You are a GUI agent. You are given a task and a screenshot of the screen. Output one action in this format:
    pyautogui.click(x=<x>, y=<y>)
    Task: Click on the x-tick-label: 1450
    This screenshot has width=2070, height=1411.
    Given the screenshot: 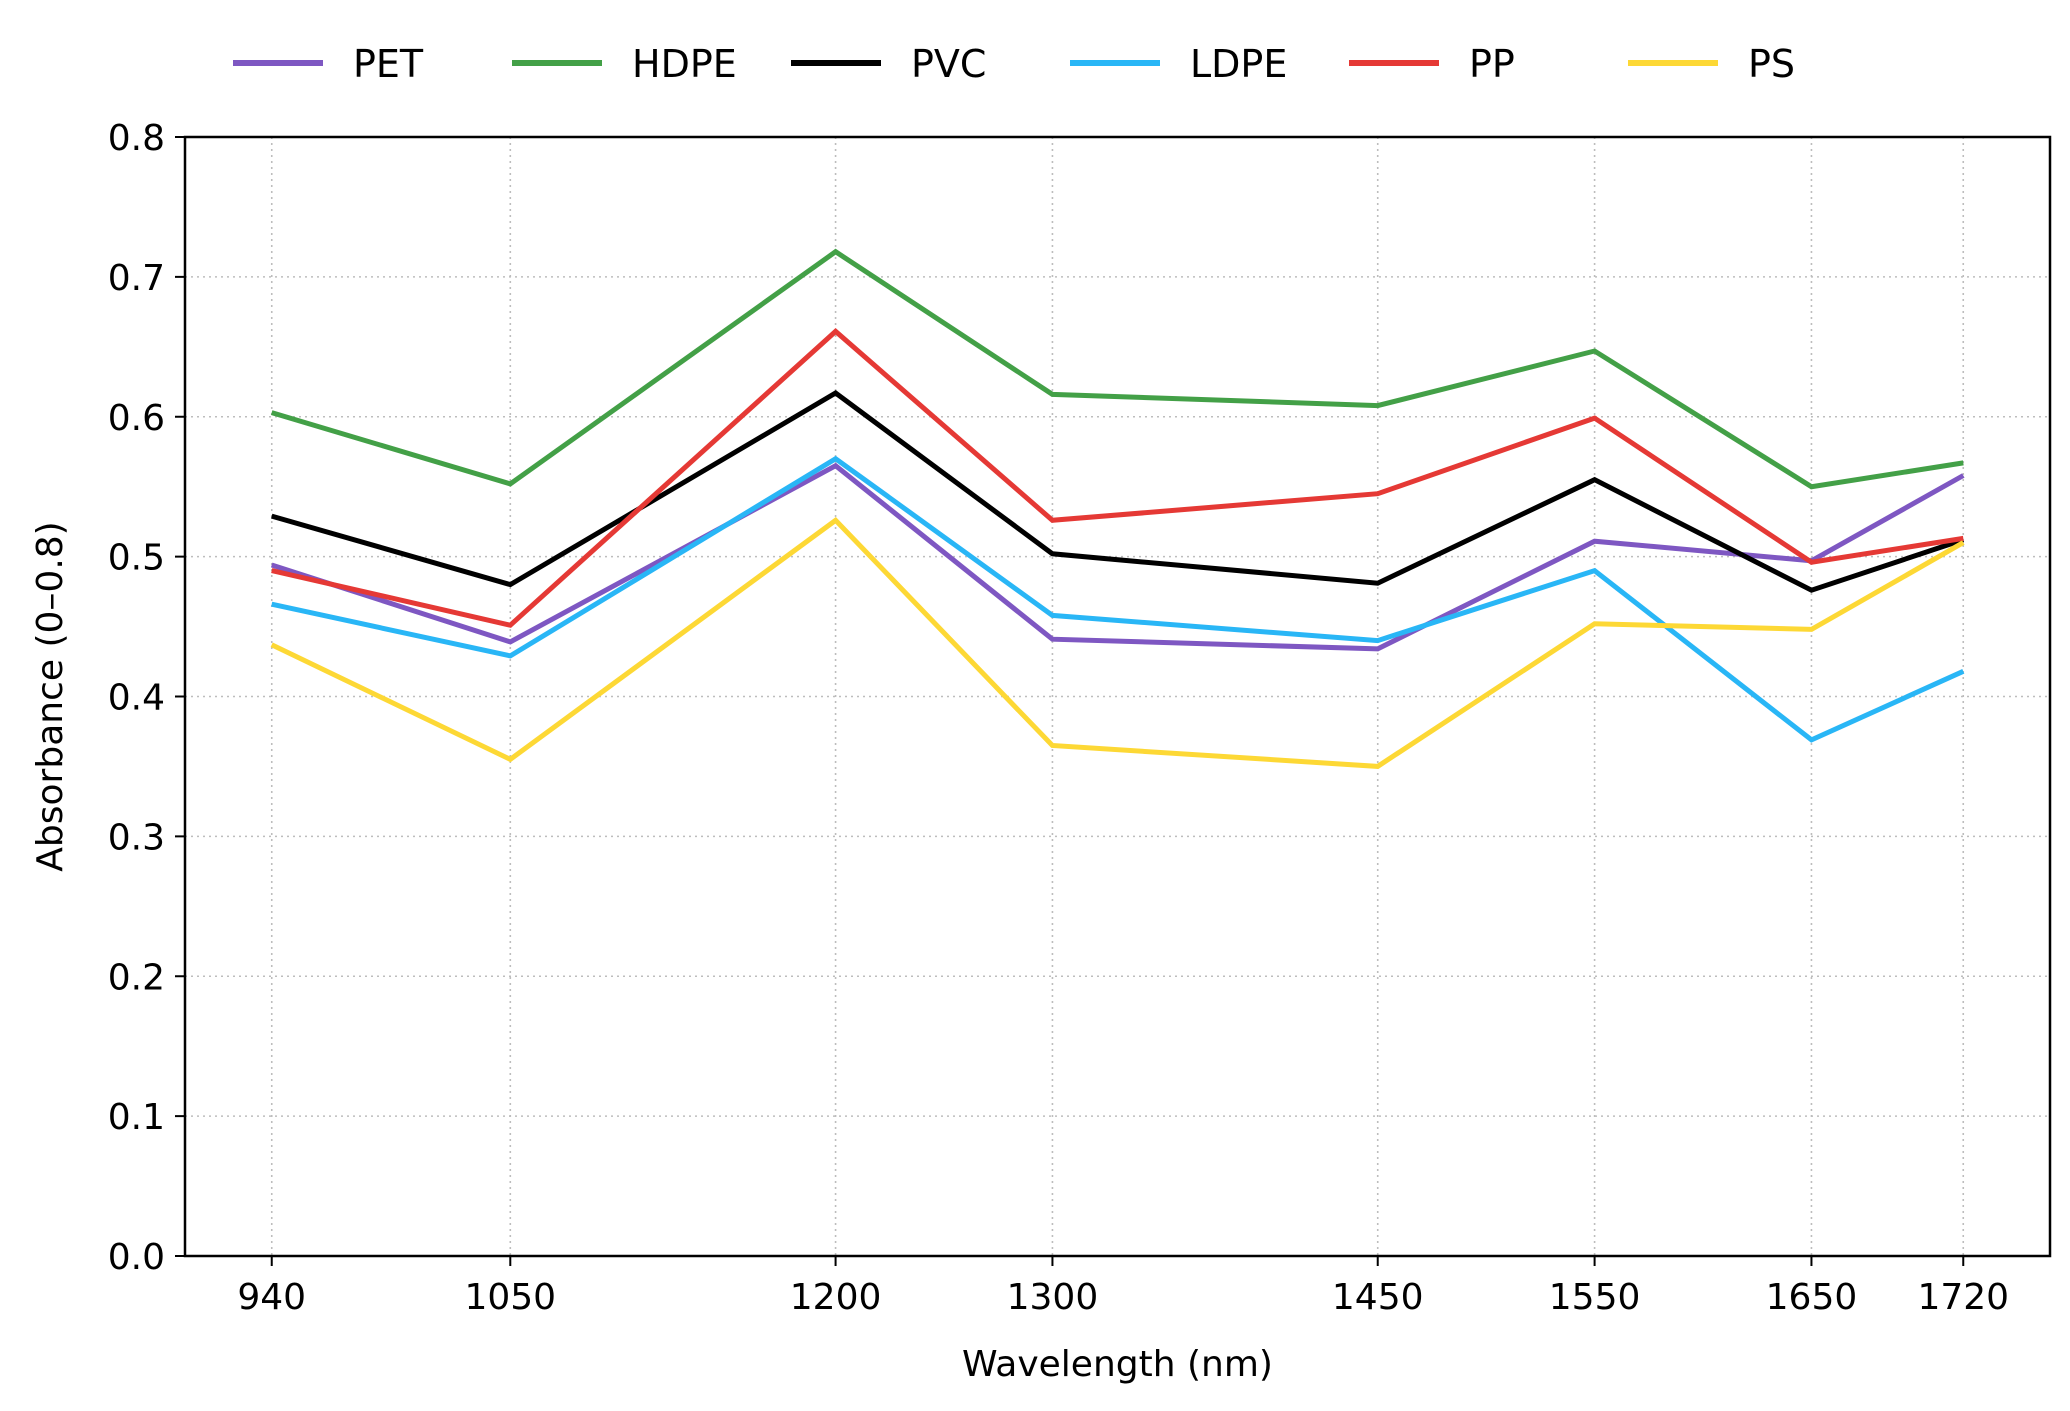 What is the action you would take?
    pyautogui.click(x=1378, y=1297)
    